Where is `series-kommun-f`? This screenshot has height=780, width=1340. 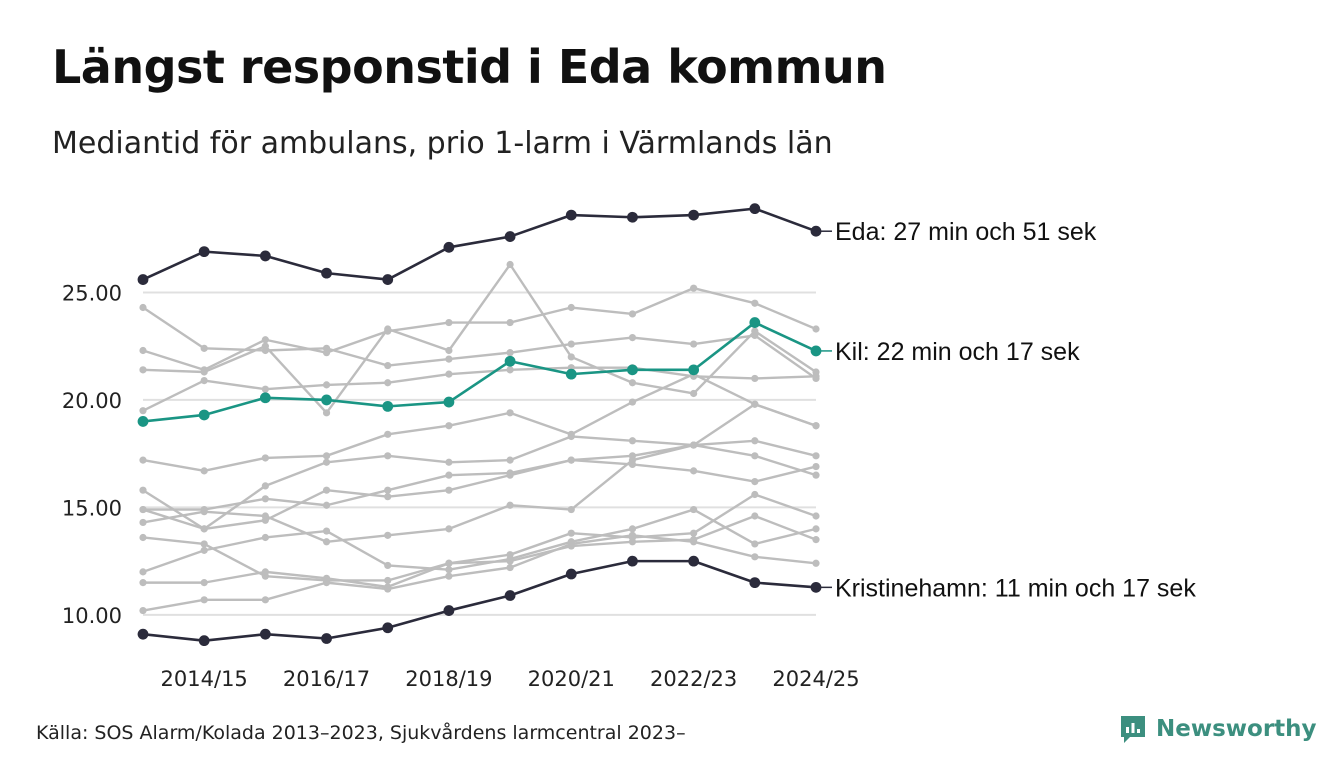 series-kommun-f is located at coordinates (479, 482).